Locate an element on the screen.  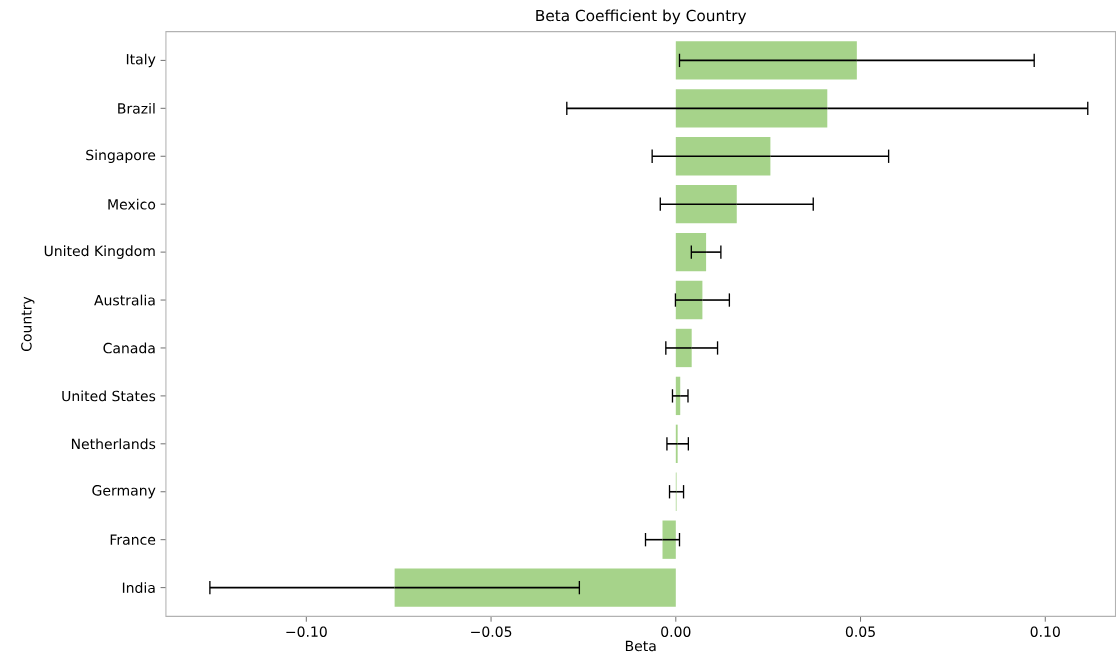
chart-title: Beta Coefficient by Country is located at coordinates (641, 17).